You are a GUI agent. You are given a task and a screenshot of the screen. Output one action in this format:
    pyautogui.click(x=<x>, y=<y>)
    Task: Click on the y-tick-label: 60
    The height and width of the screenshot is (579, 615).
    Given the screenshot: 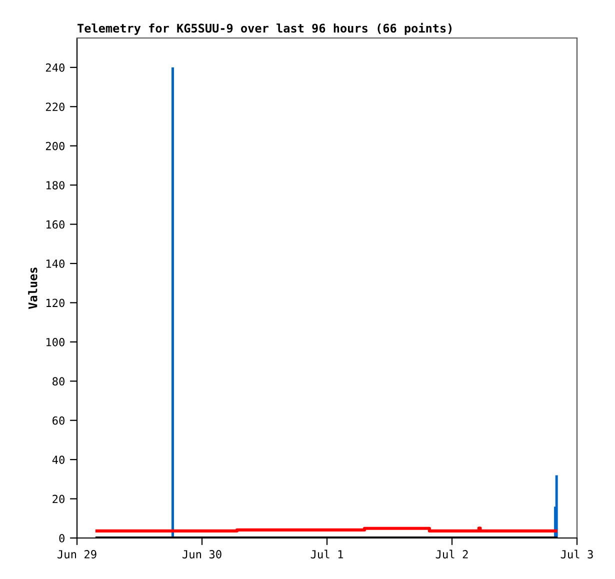 What is the action you would take?
    pyautogui.click(x=58, y=420)
    